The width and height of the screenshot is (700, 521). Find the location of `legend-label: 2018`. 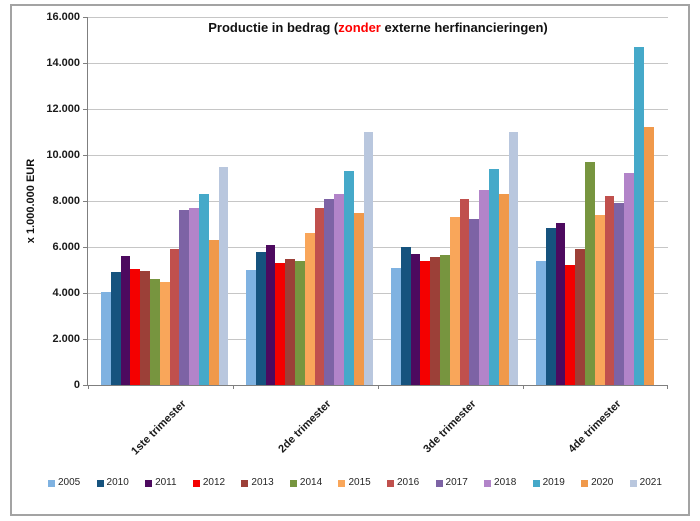

legend-label: 2018 is located at coordinates (505, 482).